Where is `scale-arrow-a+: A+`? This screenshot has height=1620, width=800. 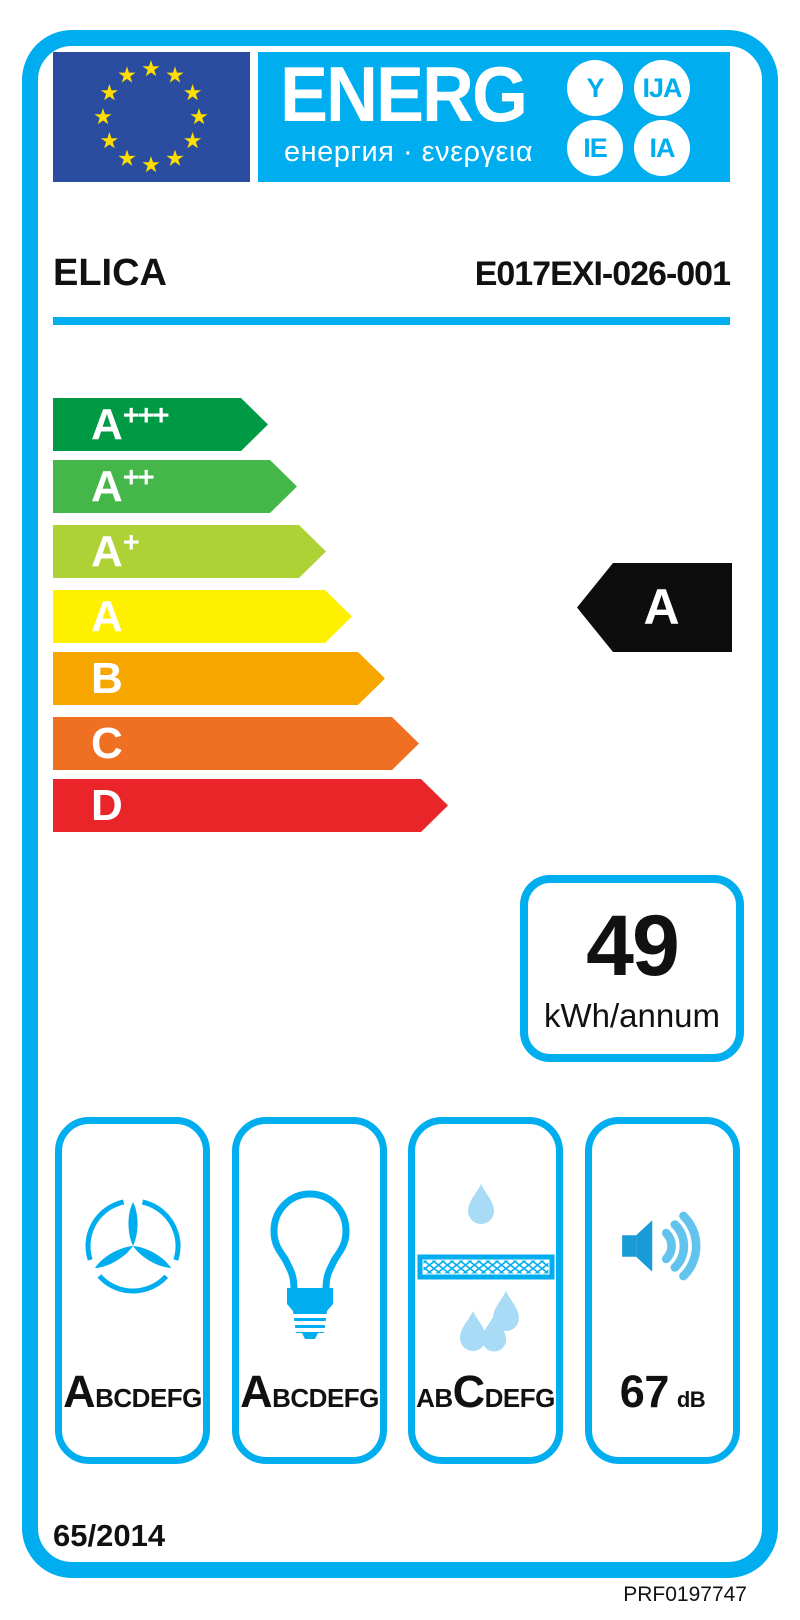 scale-arrow-a+: A+ is located at coordinates (189, 551).